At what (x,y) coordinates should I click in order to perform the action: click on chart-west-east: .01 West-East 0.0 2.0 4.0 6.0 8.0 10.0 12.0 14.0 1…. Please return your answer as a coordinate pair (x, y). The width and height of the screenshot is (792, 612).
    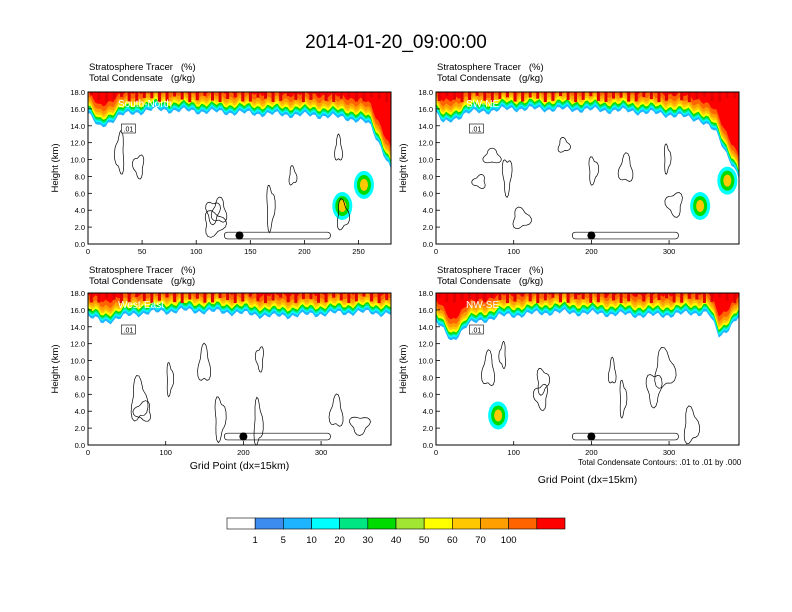
    Looking at the image, I should click on (221, 380).